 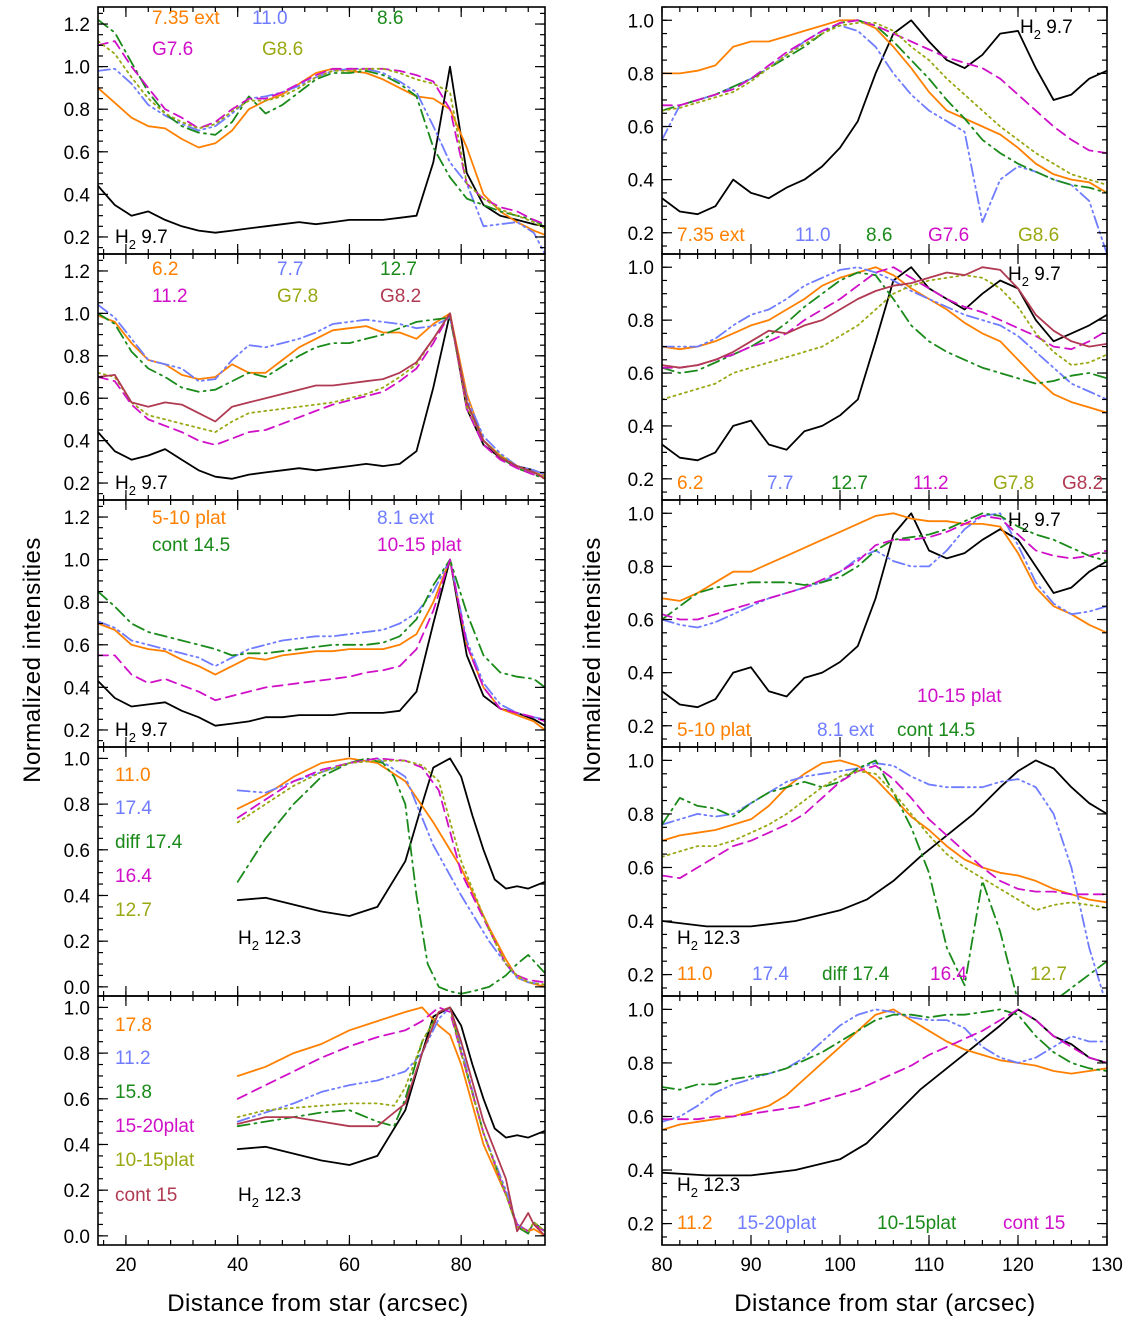 I want to click on series-label: 6.2, so click(x=690, y=483).